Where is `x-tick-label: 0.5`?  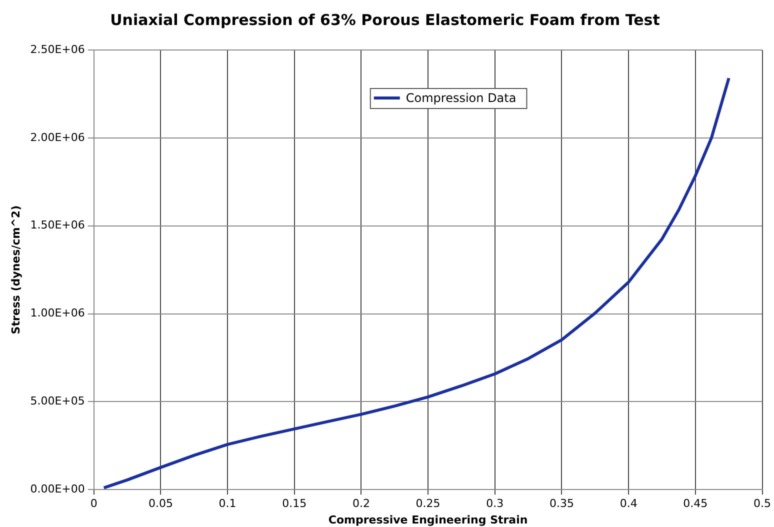
x-tick-label: 0.5 is located at coordinates (763, 503).